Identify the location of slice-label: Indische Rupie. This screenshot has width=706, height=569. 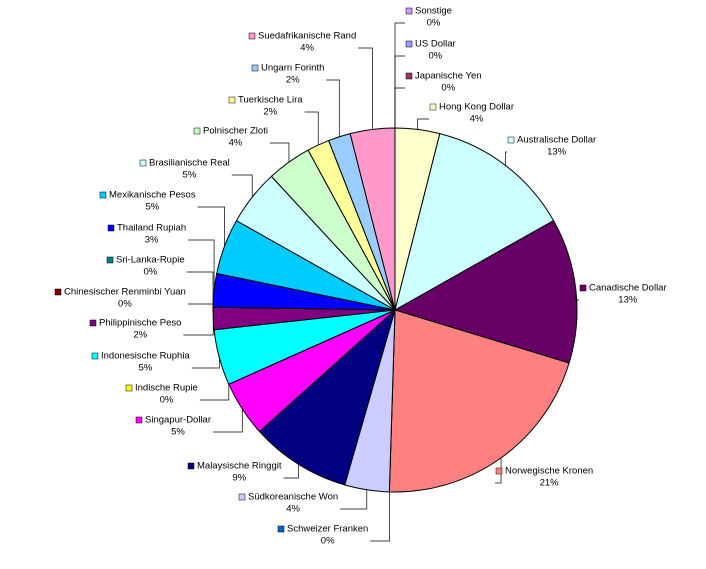
(166, 388).